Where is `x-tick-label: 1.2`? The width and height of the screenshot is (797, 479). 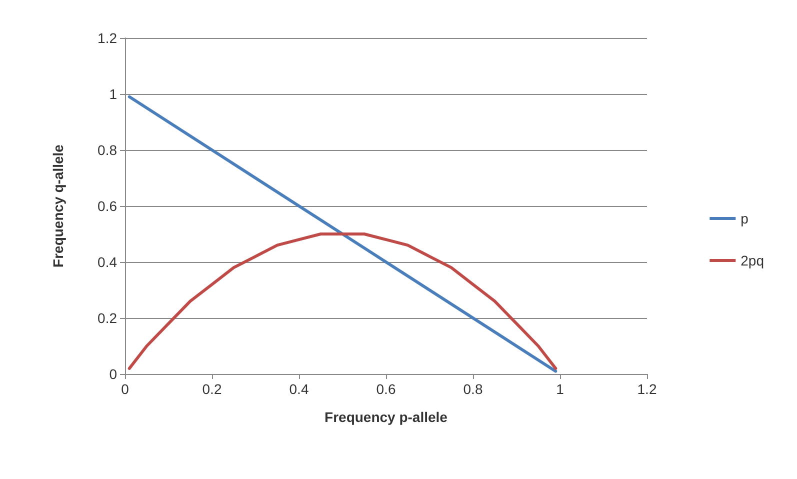
x-tick-label: 1.2 is located at coordinates (647, 389).